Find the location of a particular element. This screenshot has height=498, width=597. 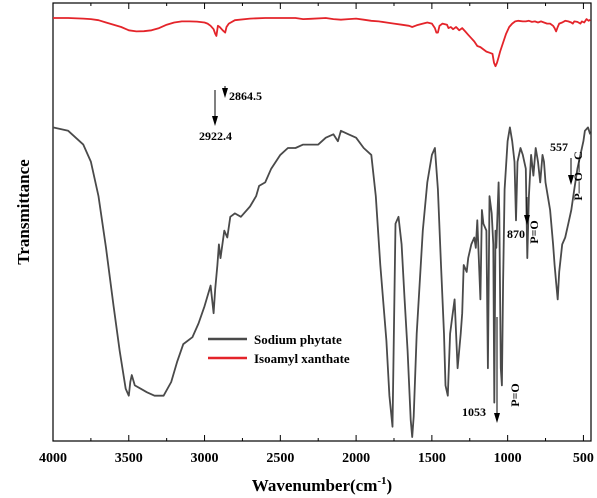

x-axis-label-sup: -1 is located at coordinates (381, 481).